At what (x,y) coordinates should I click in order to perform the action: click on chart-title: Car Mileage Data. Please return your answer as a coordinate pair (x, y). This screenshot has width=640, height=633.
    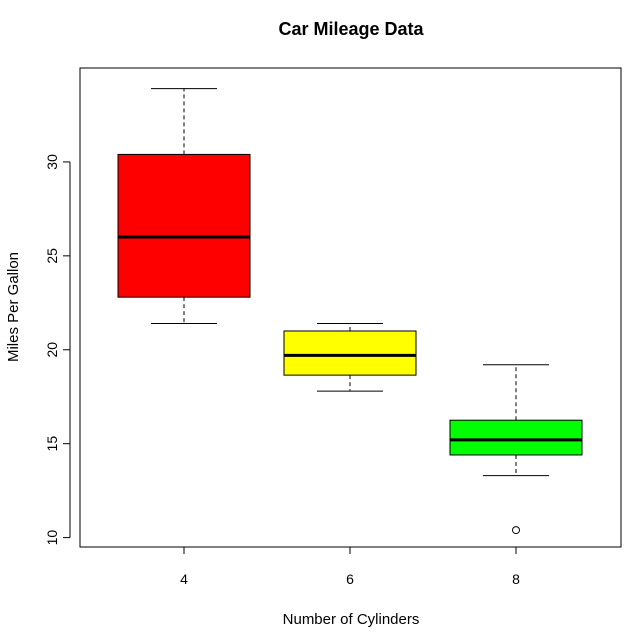
    Looking at the image, I should click on (351, 29).